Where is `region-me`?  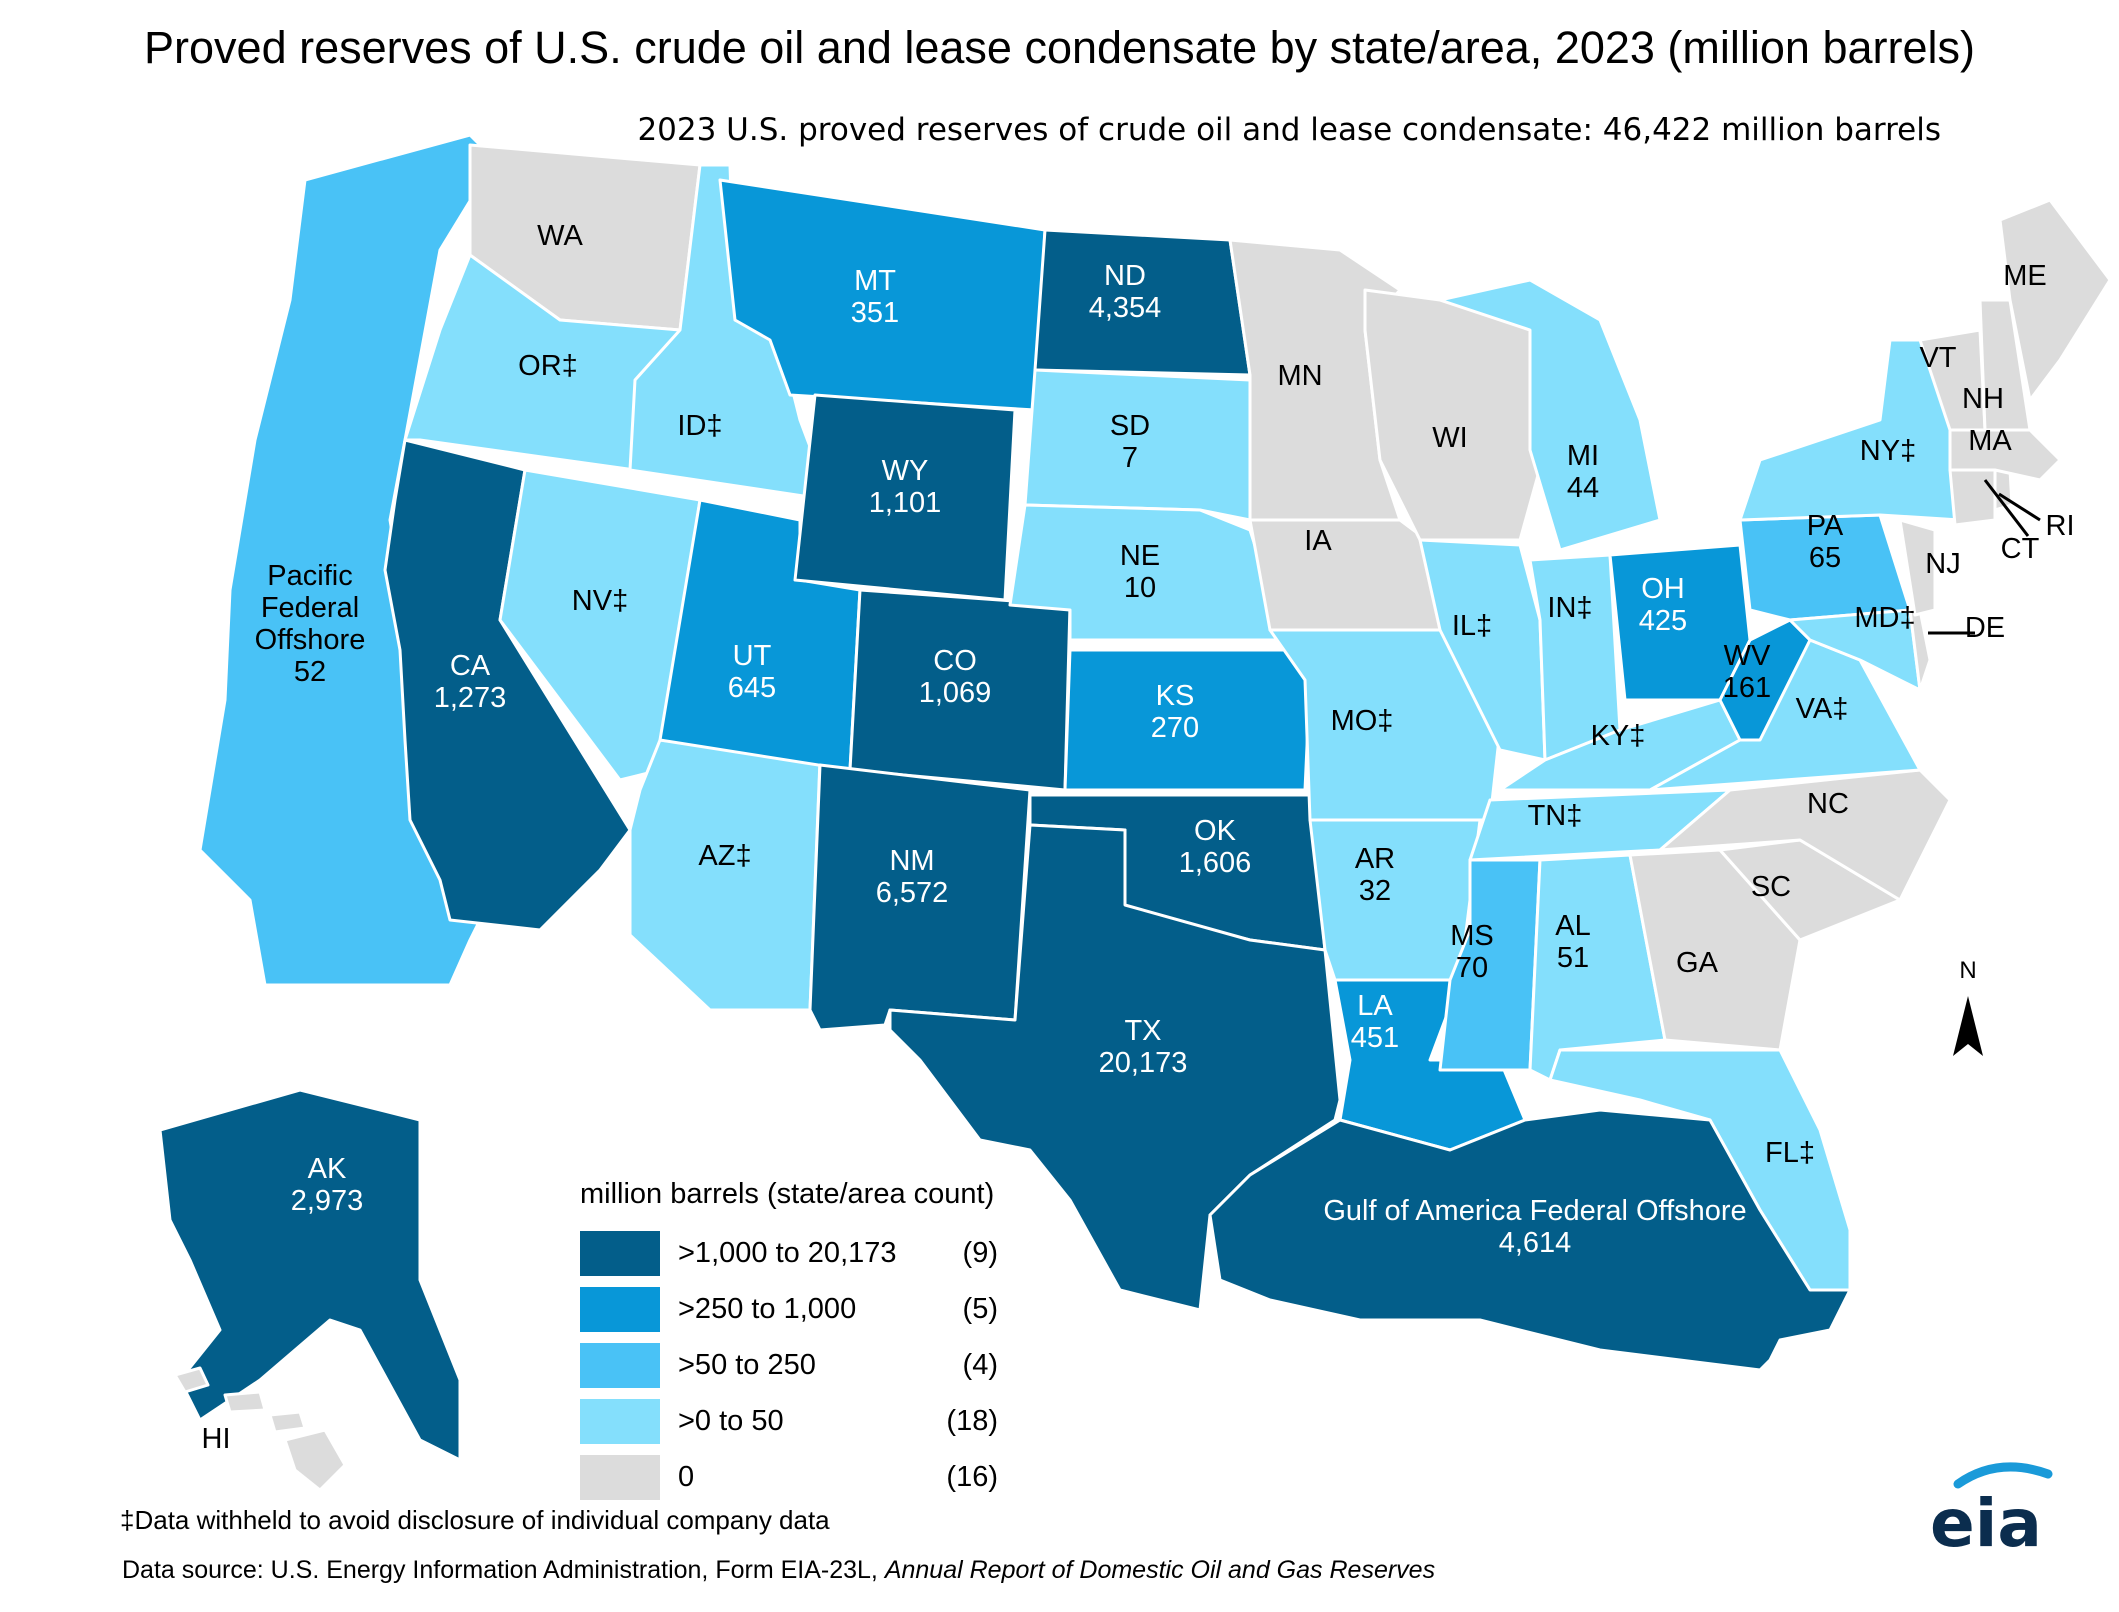
region-me is located at coordinates (2055, 300).